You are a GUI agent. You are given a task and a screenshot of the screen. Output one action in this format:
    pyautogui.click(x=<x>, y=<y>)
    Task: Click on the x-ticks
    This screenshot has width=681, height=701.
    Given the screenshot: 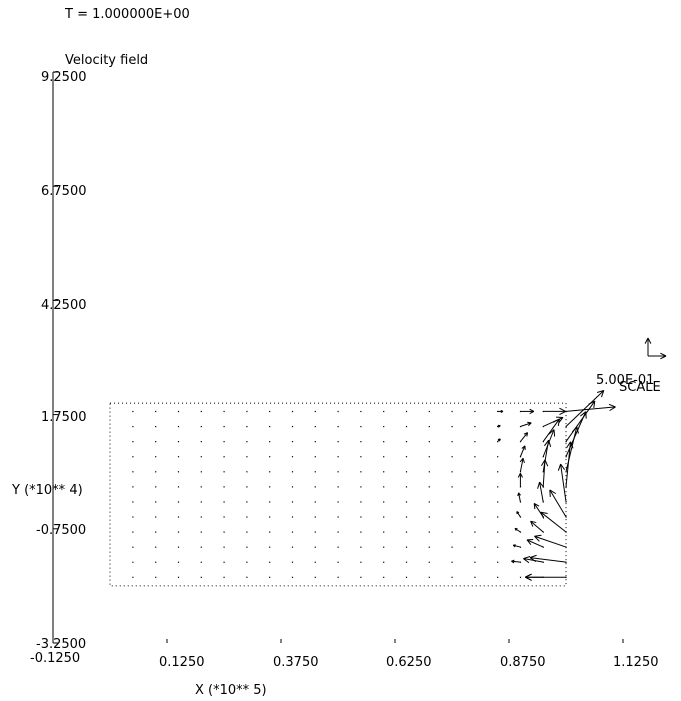 What is the action you would take?
    pyautogui.click(x=338, y=641)
    